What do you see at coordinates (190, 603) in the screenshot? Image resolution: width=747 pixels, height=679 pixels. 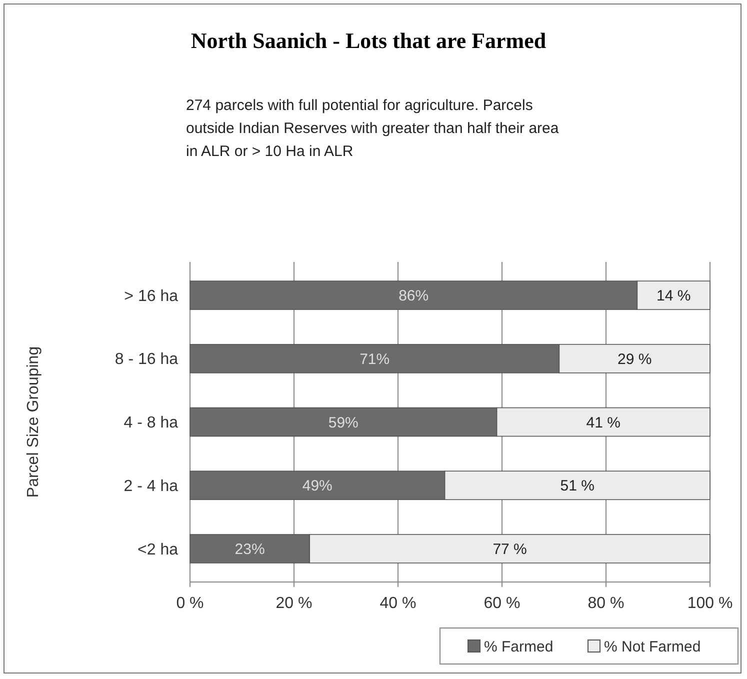 I see `x-tick-label: 0 %` at bounding box center [190, 603].